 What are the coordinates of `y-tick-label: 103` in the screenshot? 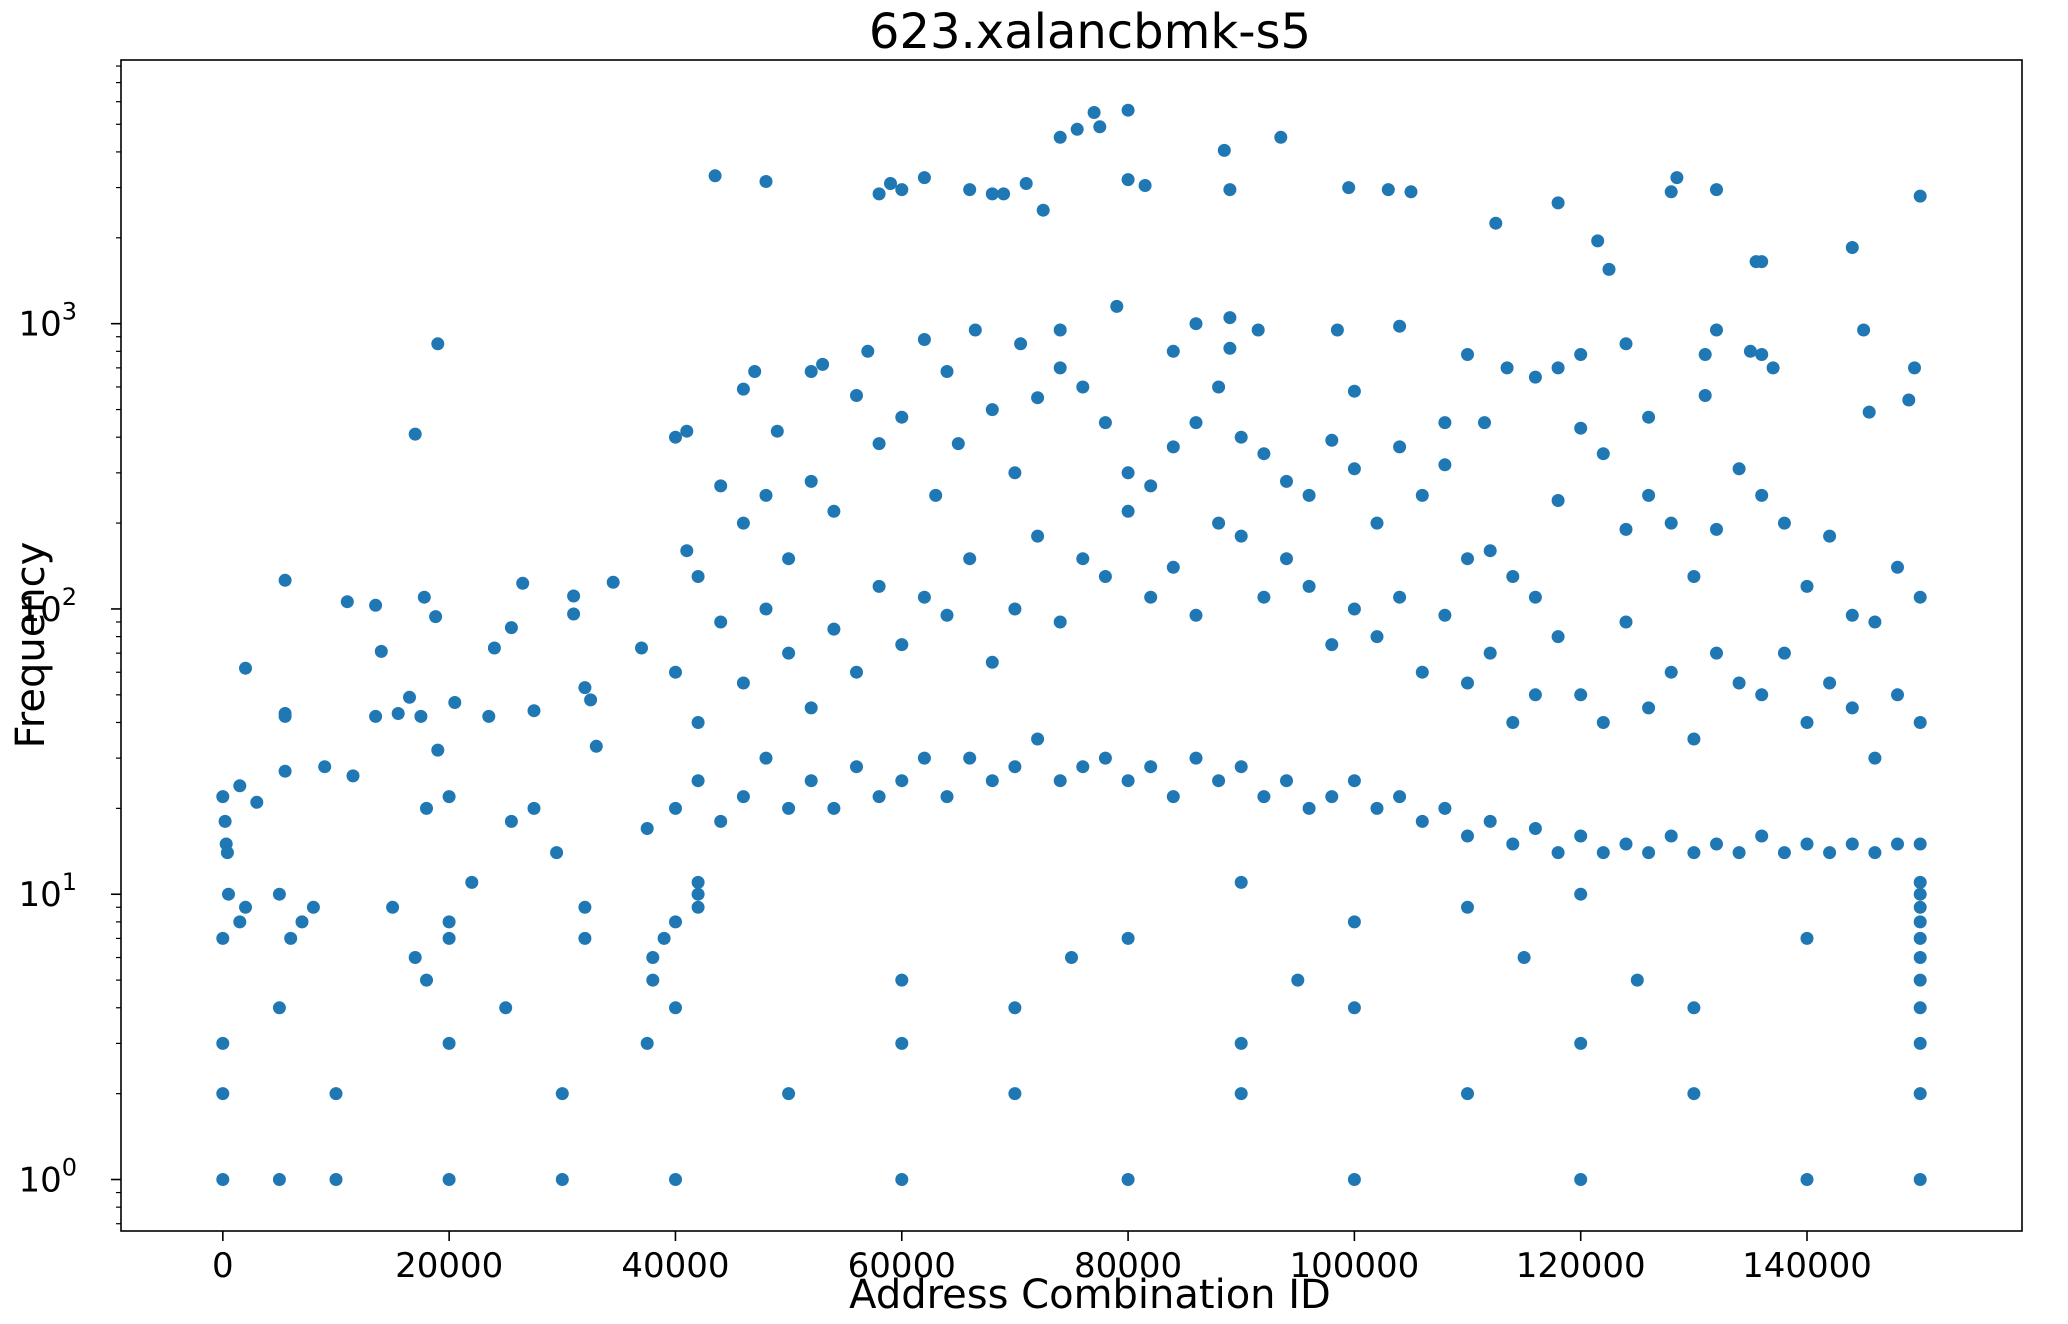 It's located at (47, 321).